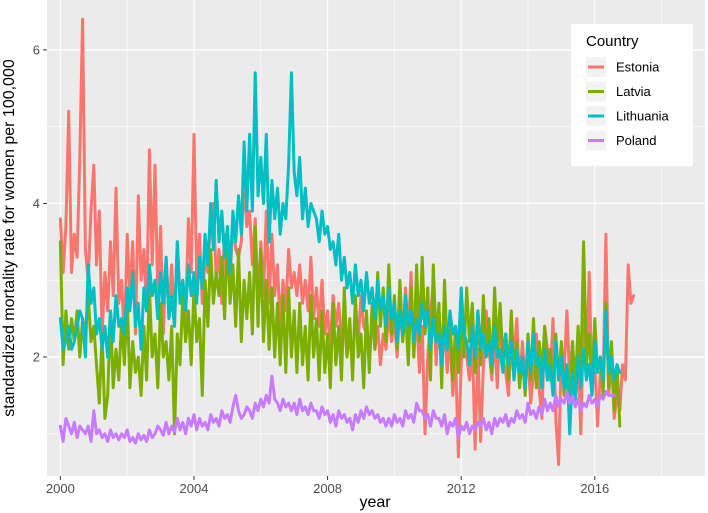 The height and width of the screenshot is (513, 708). Describe the element at coordinates (60, 488) in the screenshot. I see `x-tick-label: 2000` at that location.